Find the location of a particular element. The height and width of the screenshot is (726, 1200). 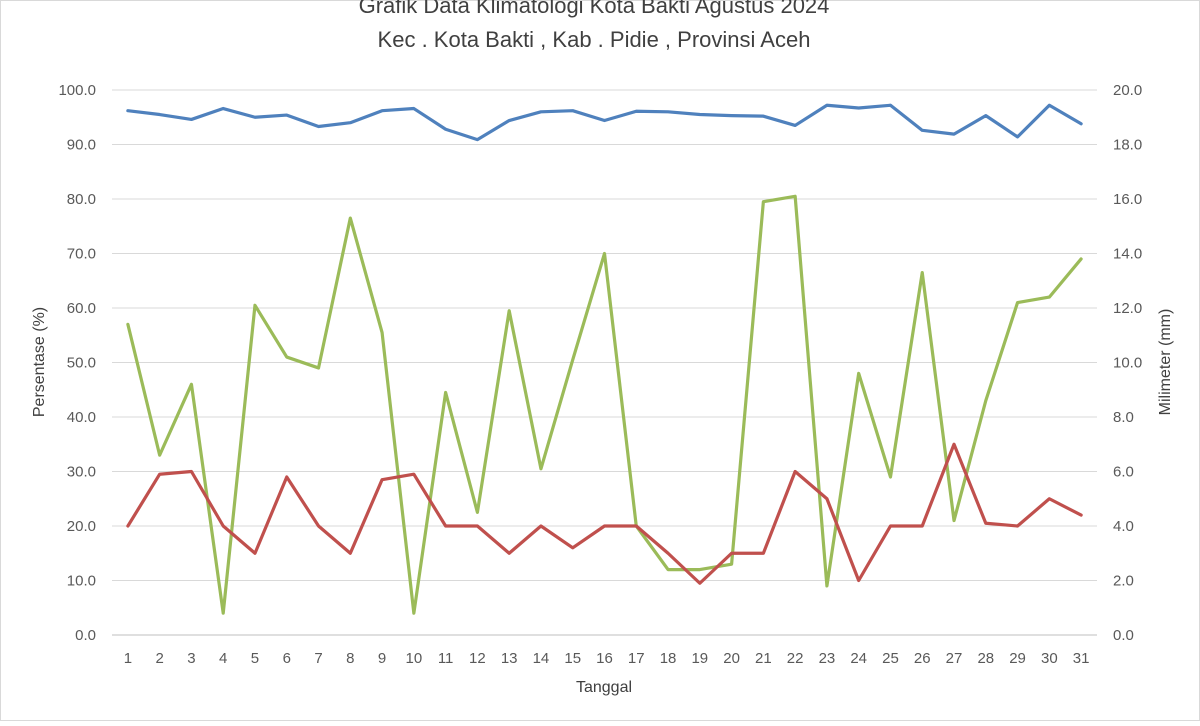

x-tick-label: 16 is located at coordinates (604, 658).